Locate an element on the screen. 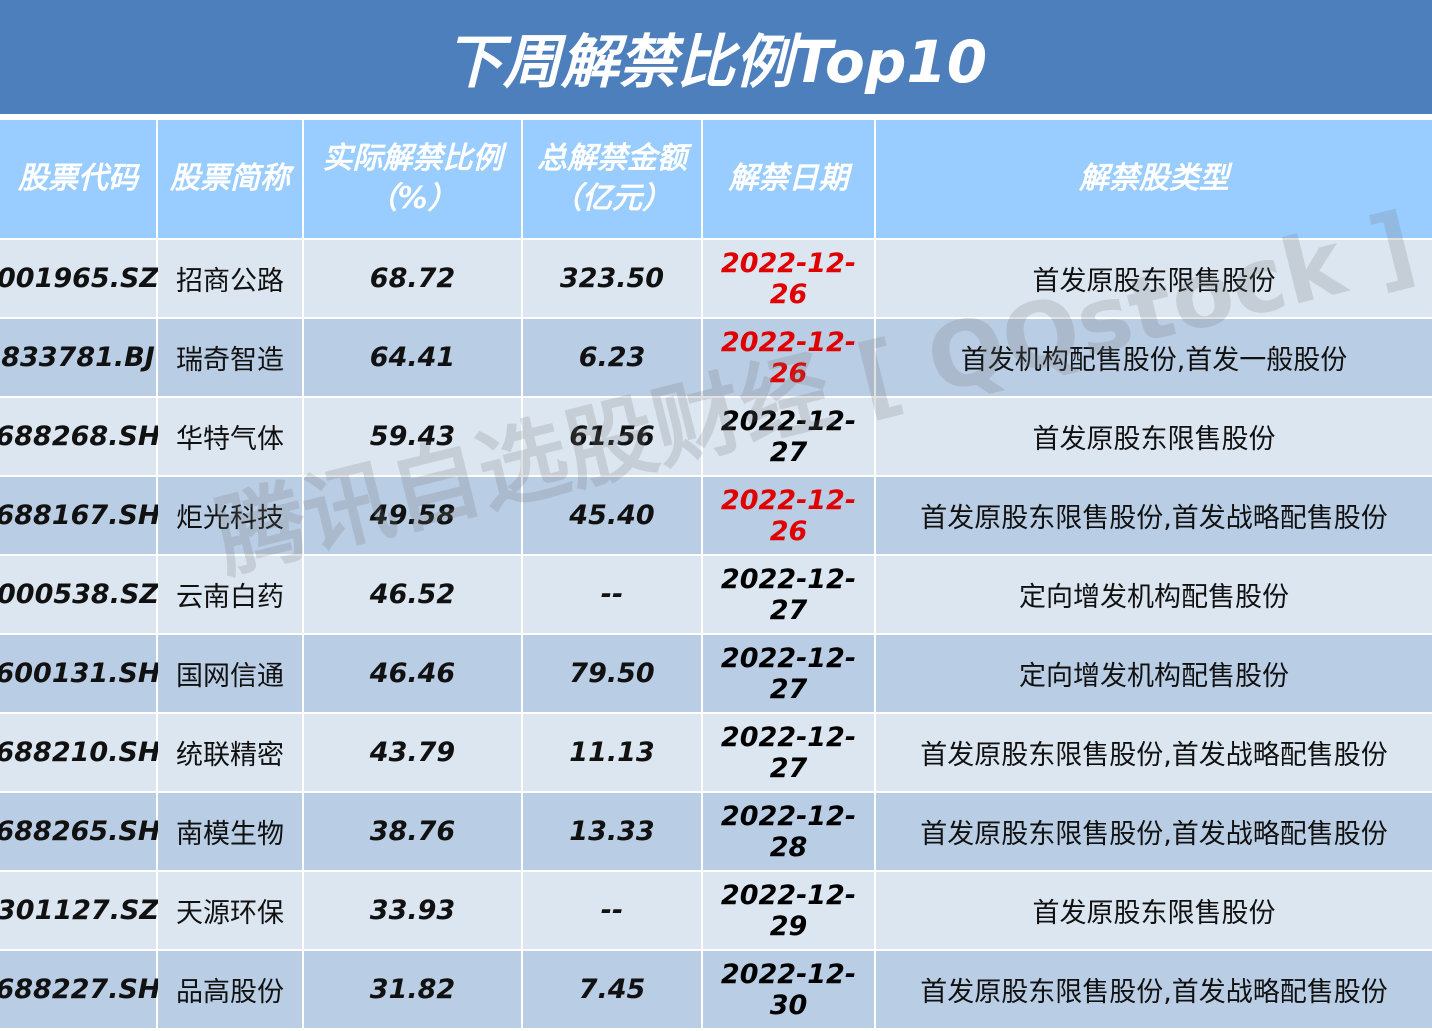 This screenshot has height=1031, width=1432. header-cell: 股票简称 is located at coordinates (231, 180).